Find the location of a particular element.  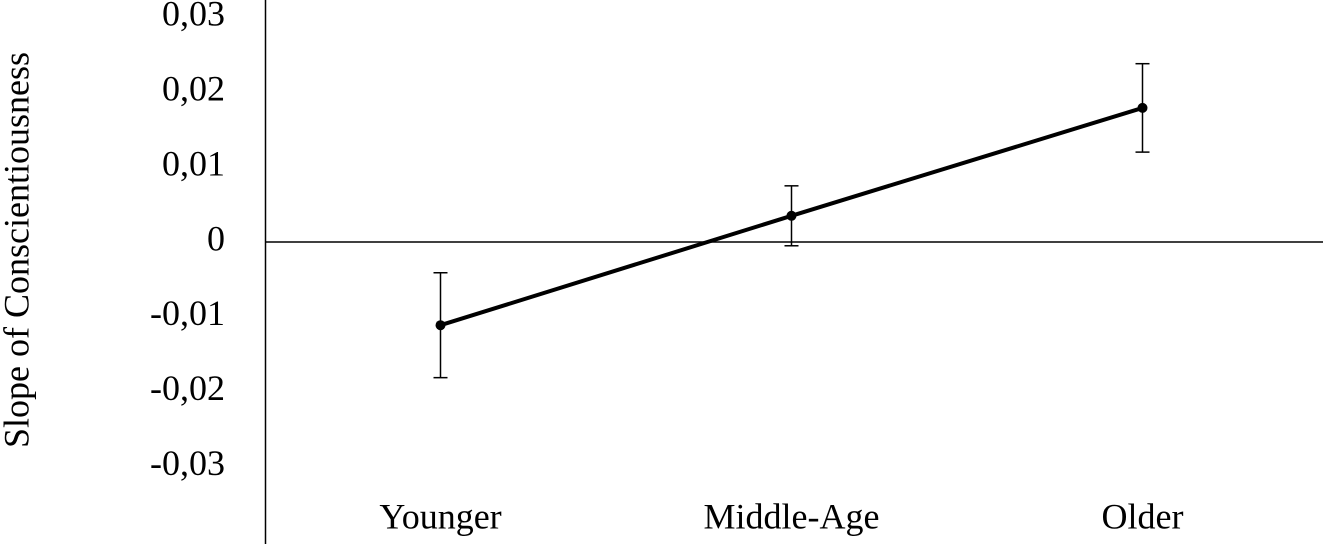

y-tick-label: -0,02 is located at coordinates (187, 388).